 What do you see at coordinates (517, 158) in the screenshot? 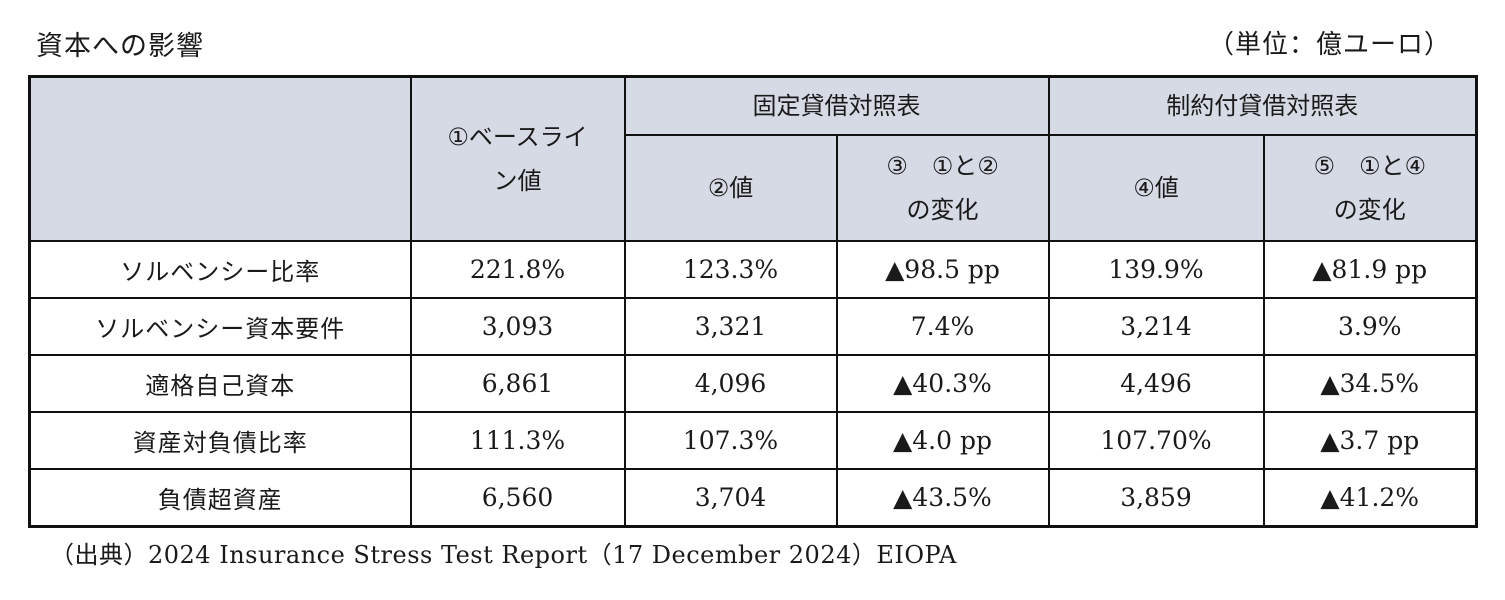
I see `header-baseline: ①ベースライ ン値` at bounding box center [517, 158].